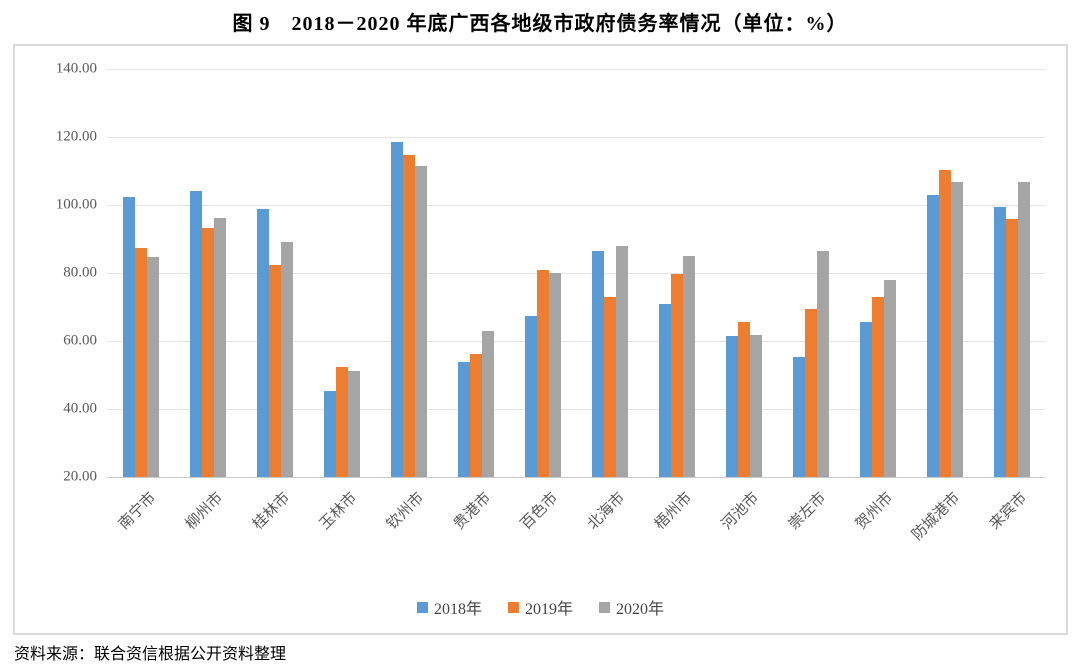 The width and height of the screenshot is (1080, 667). I want to click on legend-label: 2019年, so click(548, 609).